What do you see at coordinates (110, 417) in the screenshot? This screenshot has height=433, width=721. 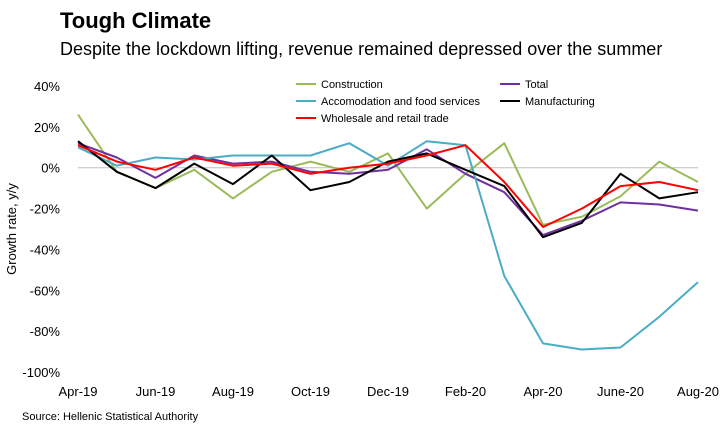 I see `source-note: Source: Hellenic Statistical Authority` at bounding box center [110, 417].